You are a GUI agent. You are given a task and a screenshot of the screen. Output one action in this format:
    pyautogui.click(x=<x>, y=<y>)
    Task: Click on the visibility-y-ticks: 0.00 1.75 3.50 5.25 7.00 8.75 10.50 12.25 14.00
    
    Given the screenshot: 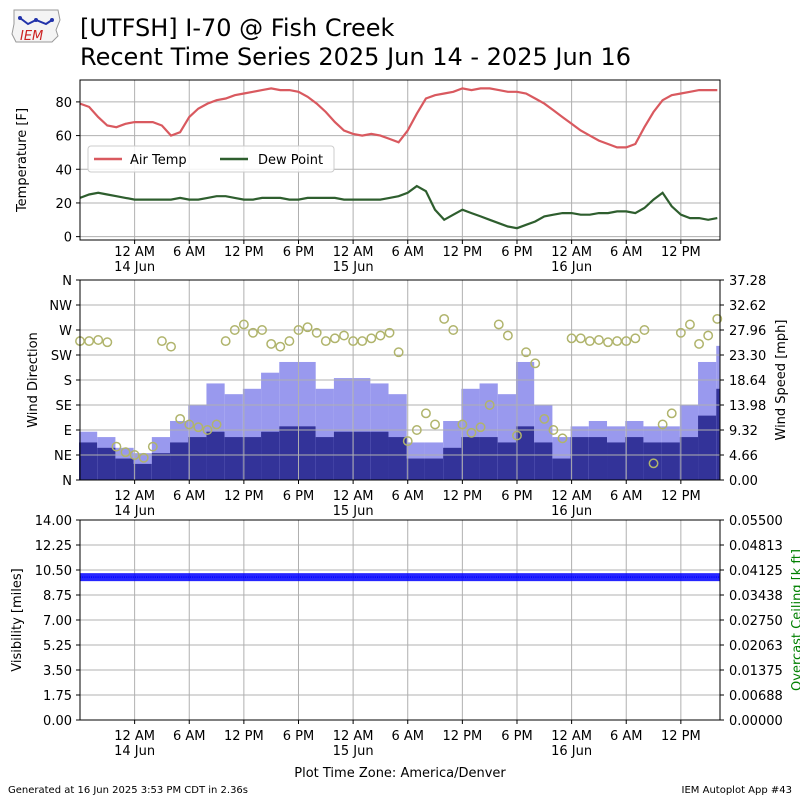 What is the action you would take?
    pyautogui.click(x=57, y=621)
    